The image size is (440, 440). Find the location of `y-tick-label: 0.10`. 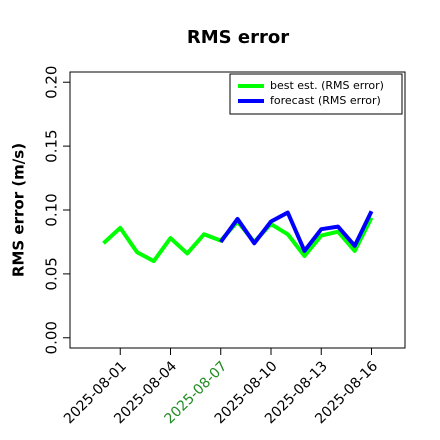

y-tick-label: 0.10 is located at coordinates (52, 209).